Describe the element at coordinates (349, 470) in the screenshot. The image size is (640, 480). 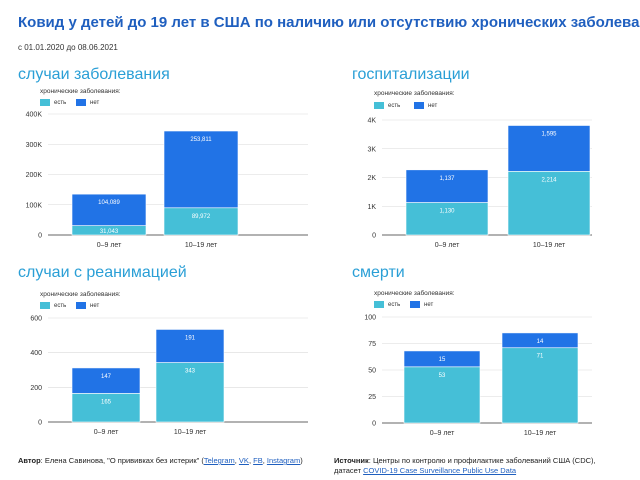
I see `dataset-prefix: датасет` at that location.